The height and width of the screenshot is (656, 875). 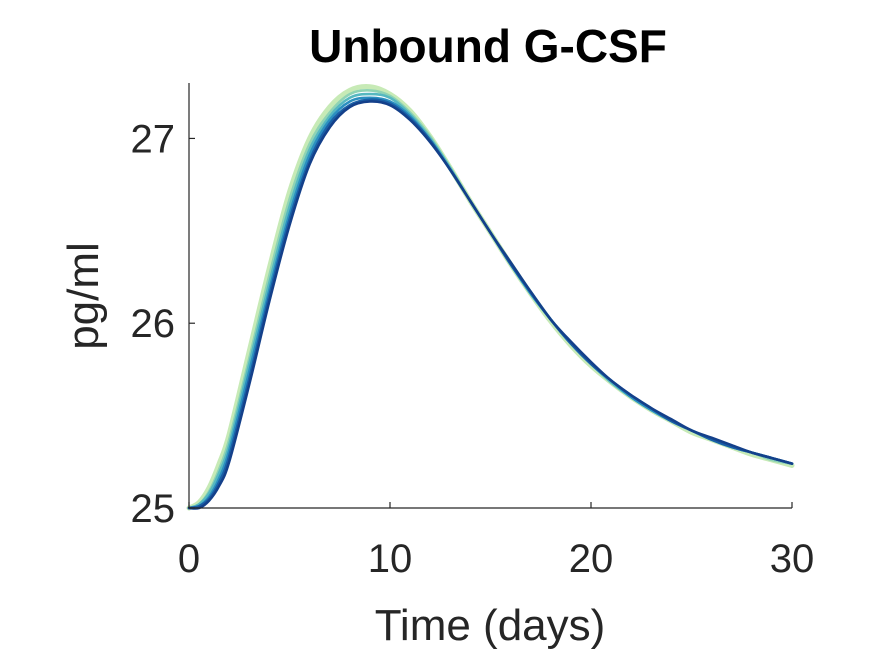 I want to click on x-tick-label: 0, so click(x=189, y=559).